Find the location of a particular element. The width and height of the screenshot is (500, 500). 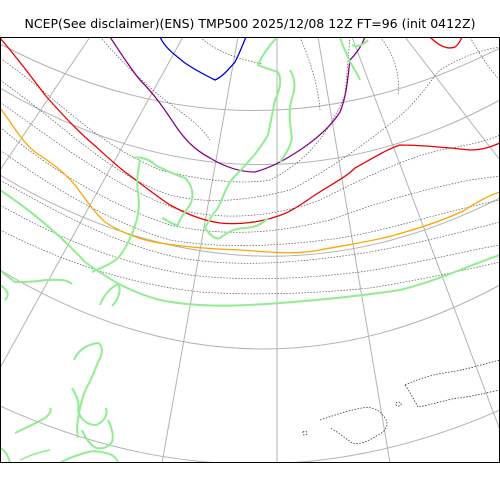

isotherm-red-ne is located at coordinates (446, 43).